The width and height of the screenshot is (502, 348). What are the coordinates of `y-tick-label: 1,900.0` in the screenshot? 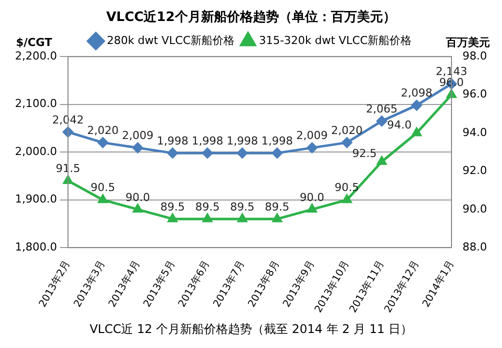 It's located at (35, 199).